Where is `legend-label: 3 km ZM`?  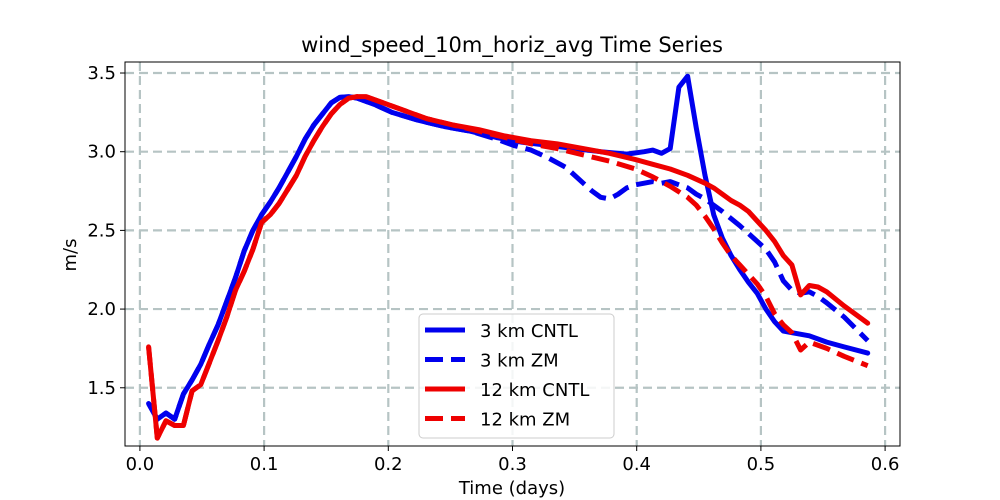
legend-label: 3 km ZM is located at coordinates (519, 361).